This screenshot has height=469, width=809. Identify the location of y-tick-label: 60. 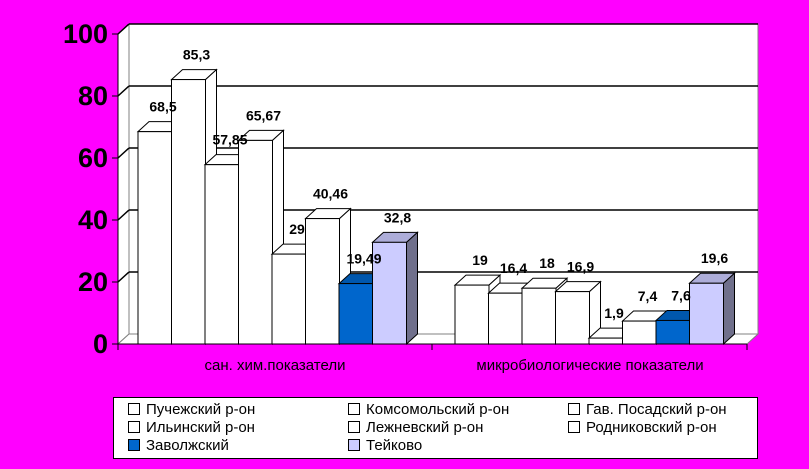
(93, 158).